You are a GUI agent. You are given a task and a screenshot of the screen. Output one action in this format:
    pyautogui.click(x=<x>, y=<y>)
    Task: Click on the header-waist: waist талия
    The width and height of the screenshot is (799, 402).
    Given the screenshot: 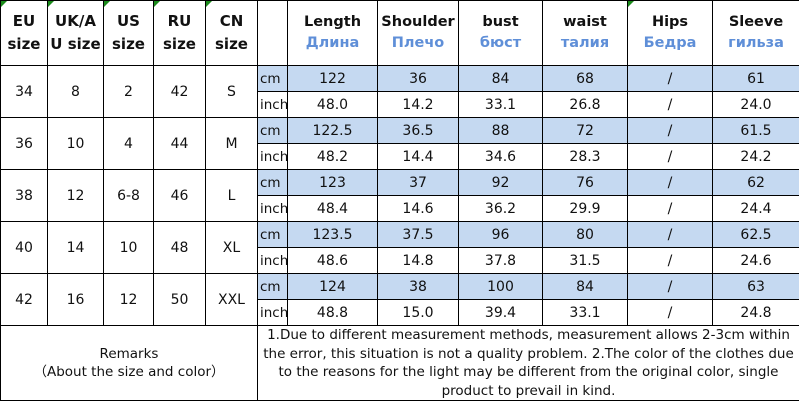 What is the action you would take?
    pyautogui.click(x=585, y=33)
    